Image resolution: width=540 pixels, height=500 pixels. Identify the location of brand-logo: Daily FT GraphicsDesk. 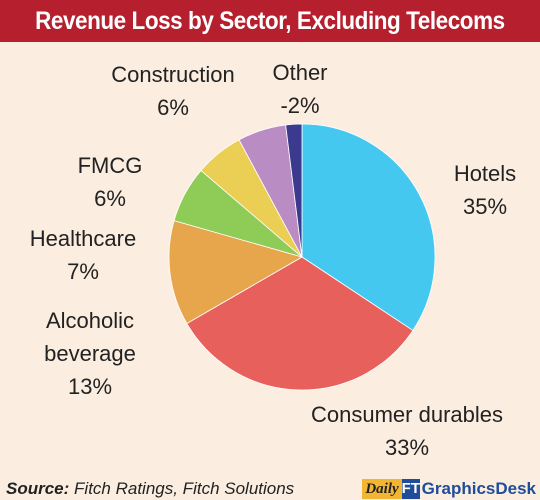
(449, 489).